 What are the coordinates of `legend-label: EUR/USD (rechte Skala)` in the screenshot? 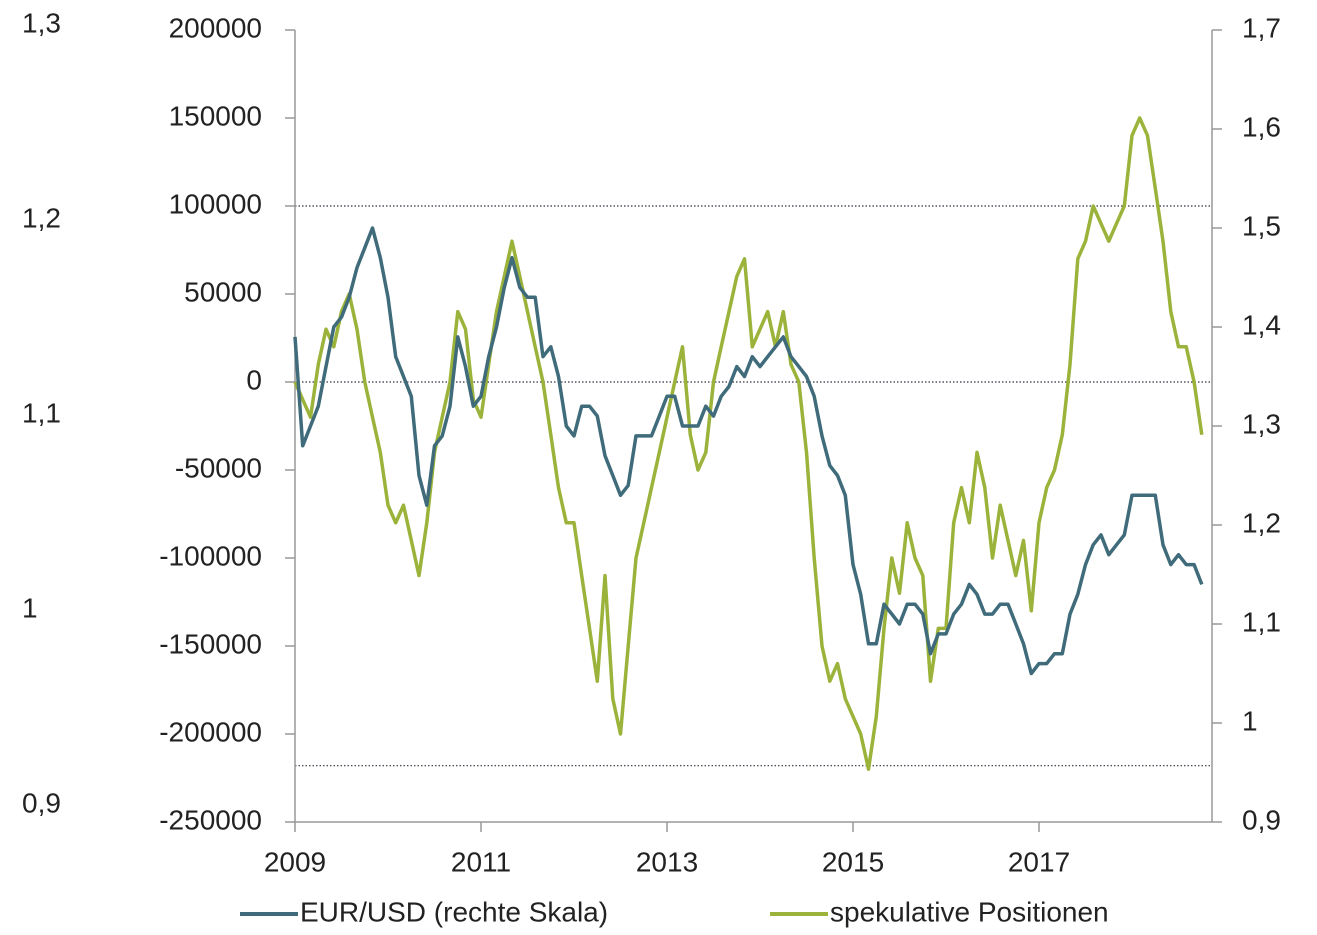 It's located at (454, 911).